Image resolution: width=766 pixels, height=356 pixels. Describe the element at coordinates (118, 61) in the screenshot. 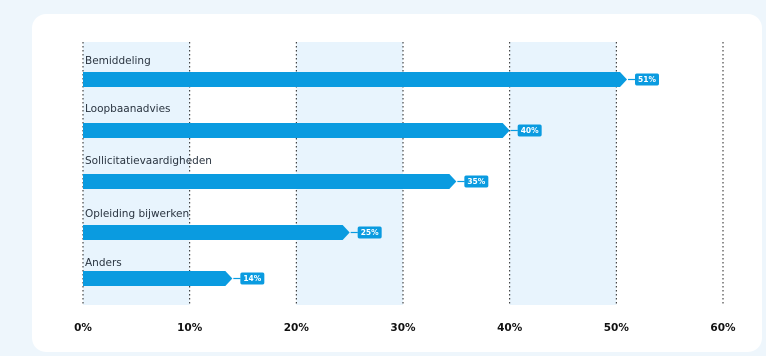

I see `category-label: Bemiddeling` at that location.